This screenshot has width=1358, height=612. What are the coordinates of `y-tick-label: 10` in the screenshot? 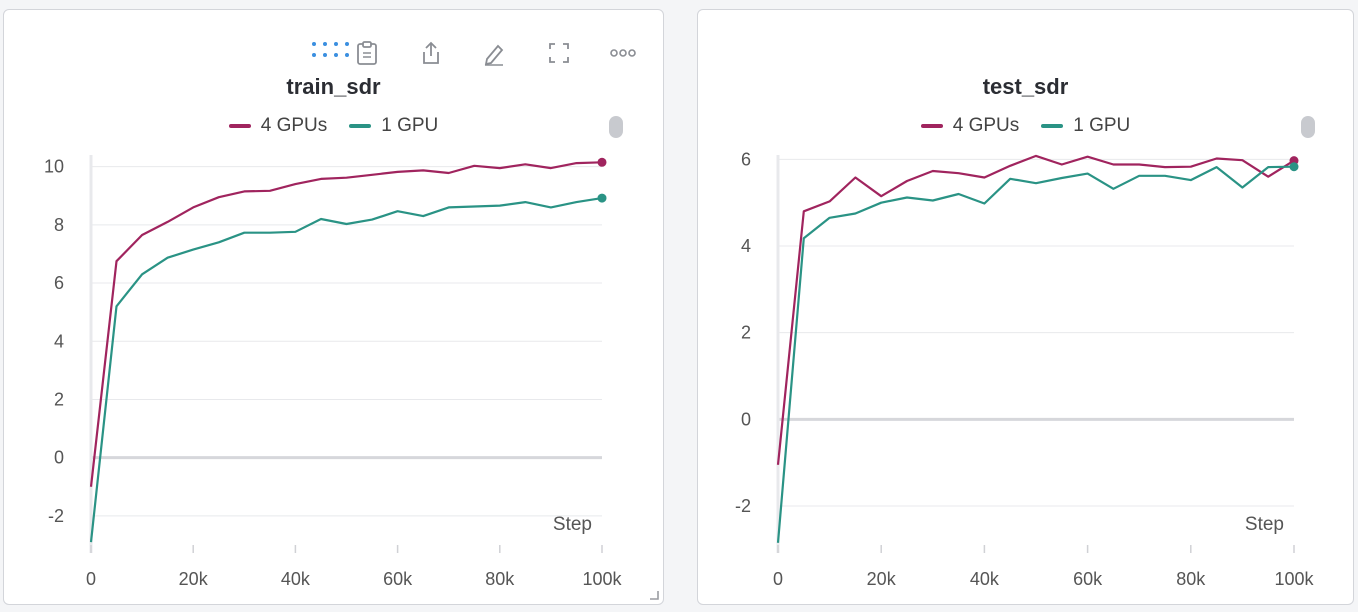 It's located at (54, 167).